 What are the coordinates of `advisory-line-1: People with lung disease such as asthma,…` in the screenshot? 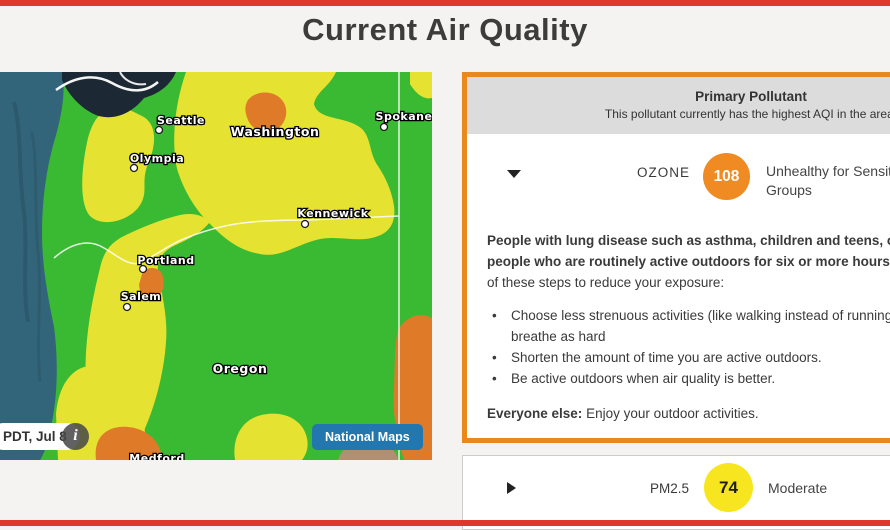 It's located at (688, 240).